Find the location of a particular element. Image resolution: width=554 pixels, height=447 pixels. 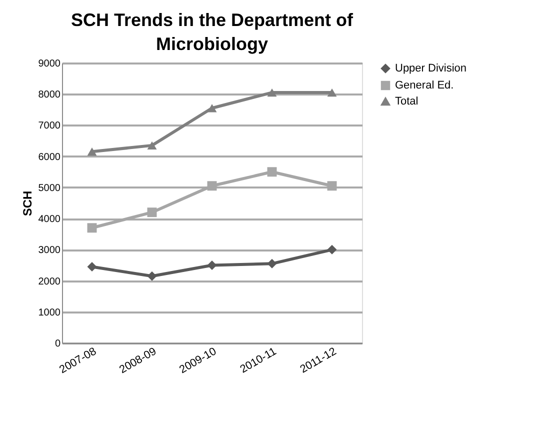

y-tick-label: 1000 is located at coordinates (49, 312).